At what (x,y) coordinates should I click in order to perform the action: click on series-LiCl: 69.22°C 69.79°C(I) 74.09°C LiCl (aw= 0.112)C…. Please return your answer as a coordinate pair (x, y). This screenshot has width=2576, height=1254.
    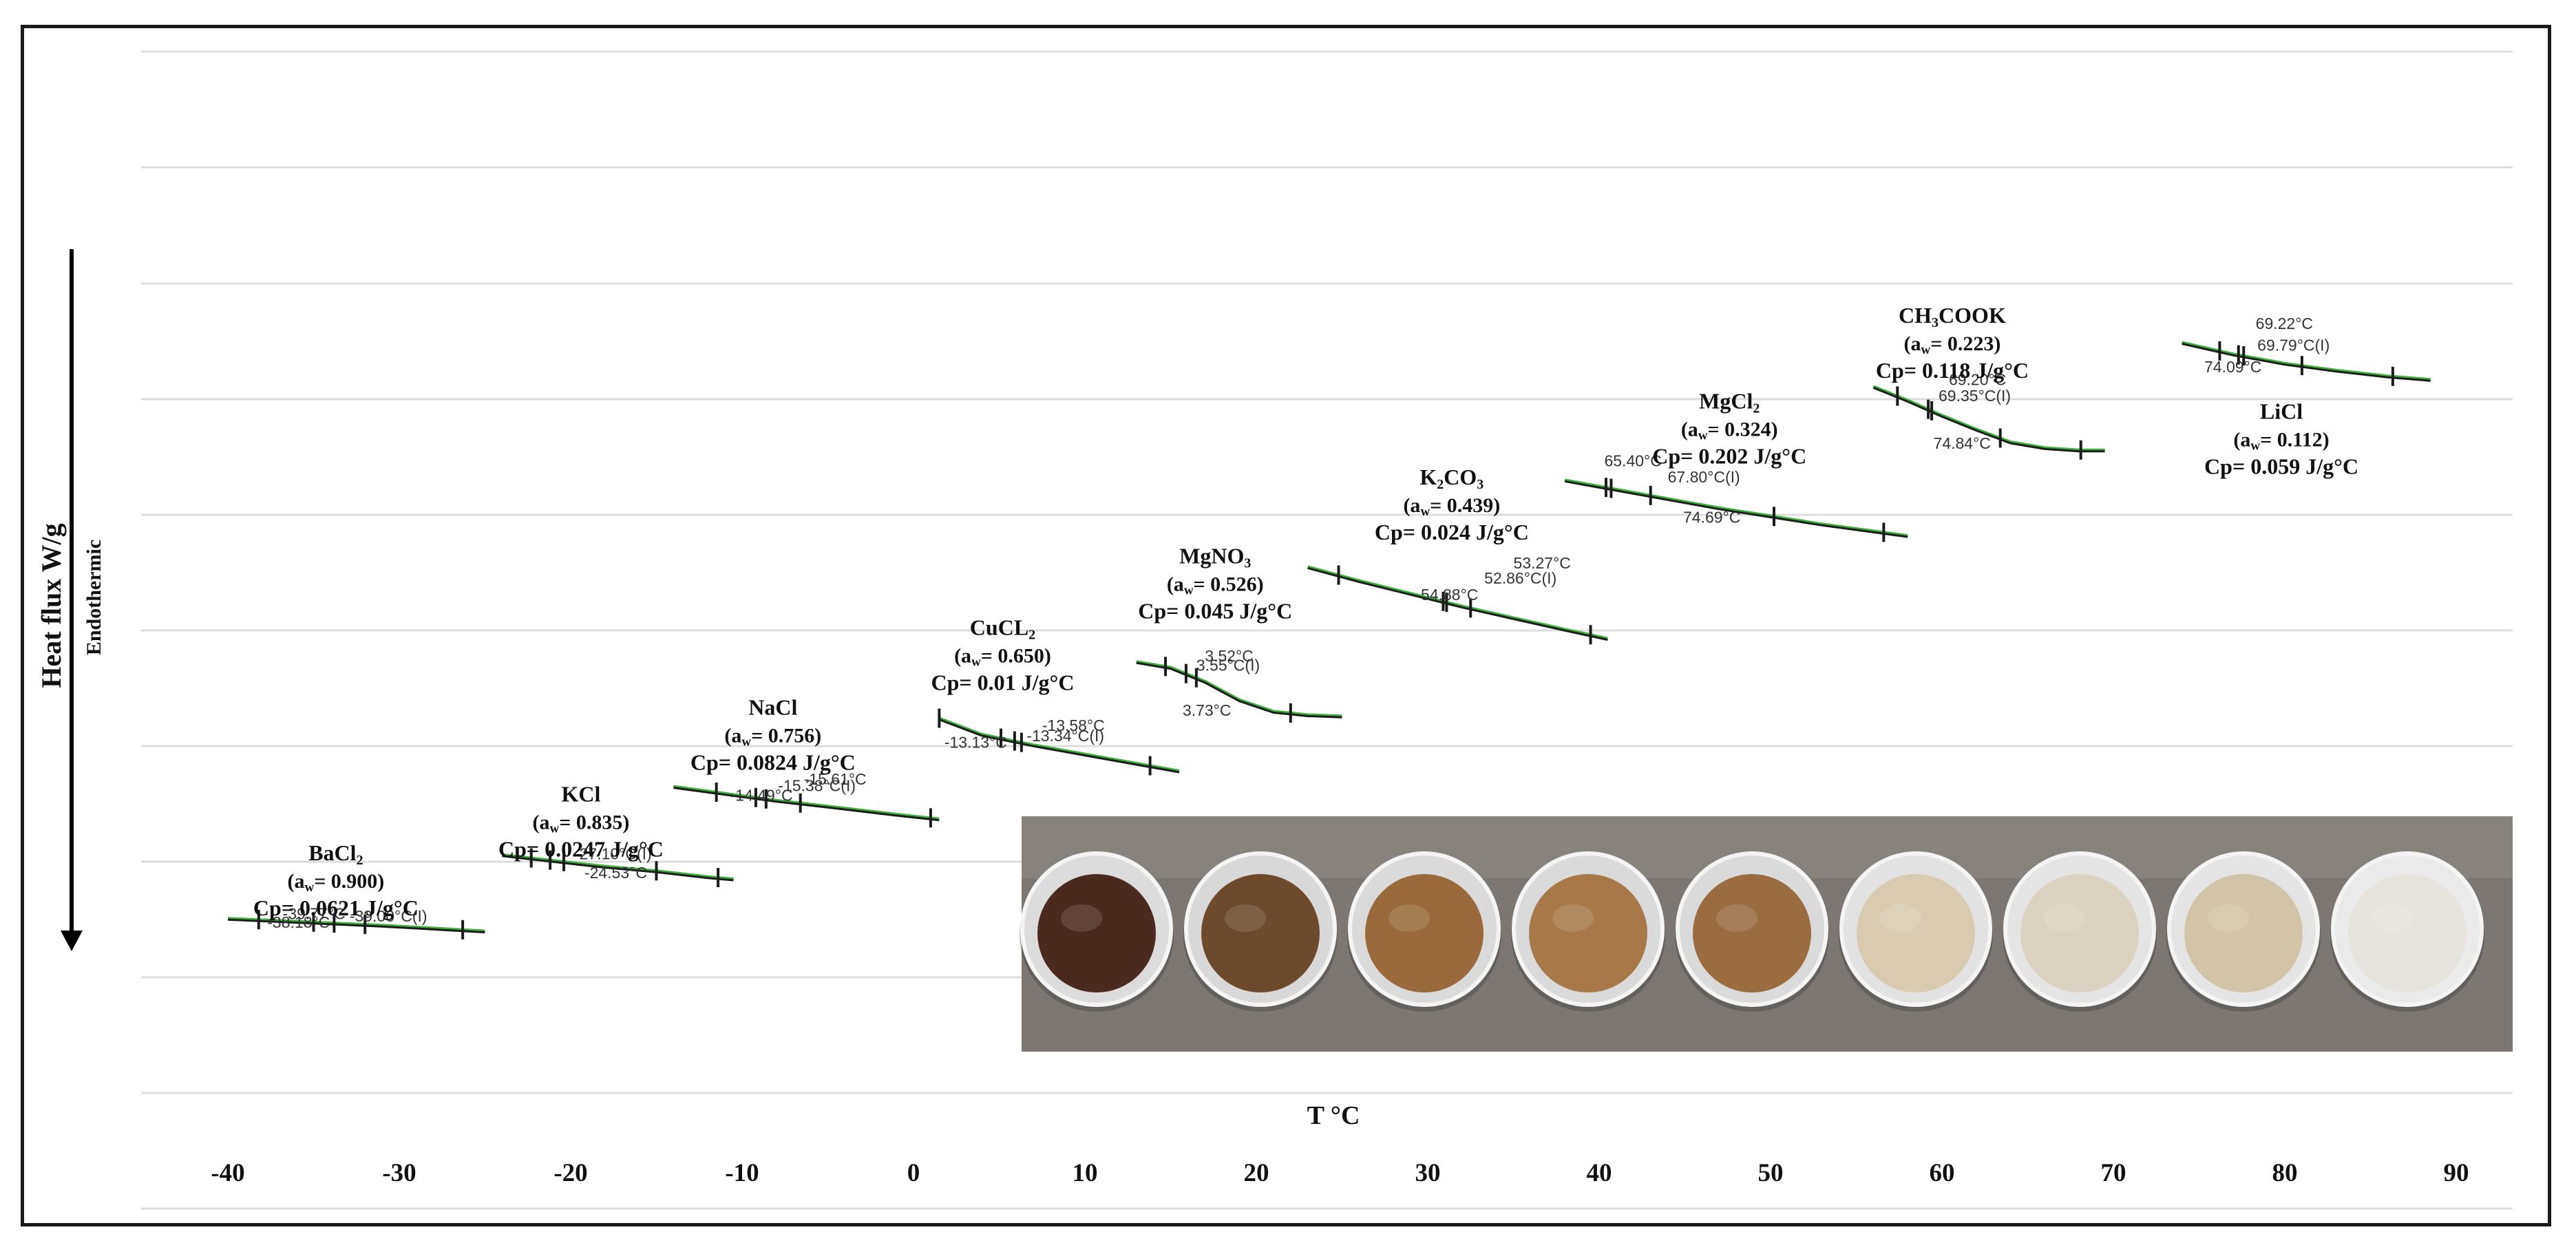
    Looking at the image, I should click on (2307, 397).